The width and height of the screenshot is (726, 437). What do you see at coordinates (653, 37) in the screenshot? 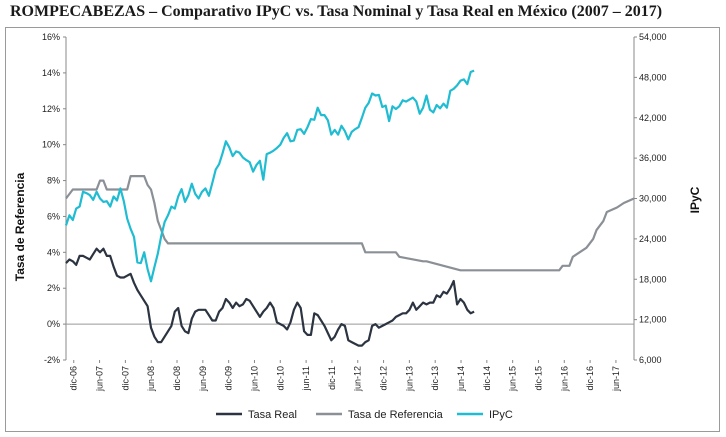
I see `y2-tick-label: 54,000` at bounding box center [653, 37].